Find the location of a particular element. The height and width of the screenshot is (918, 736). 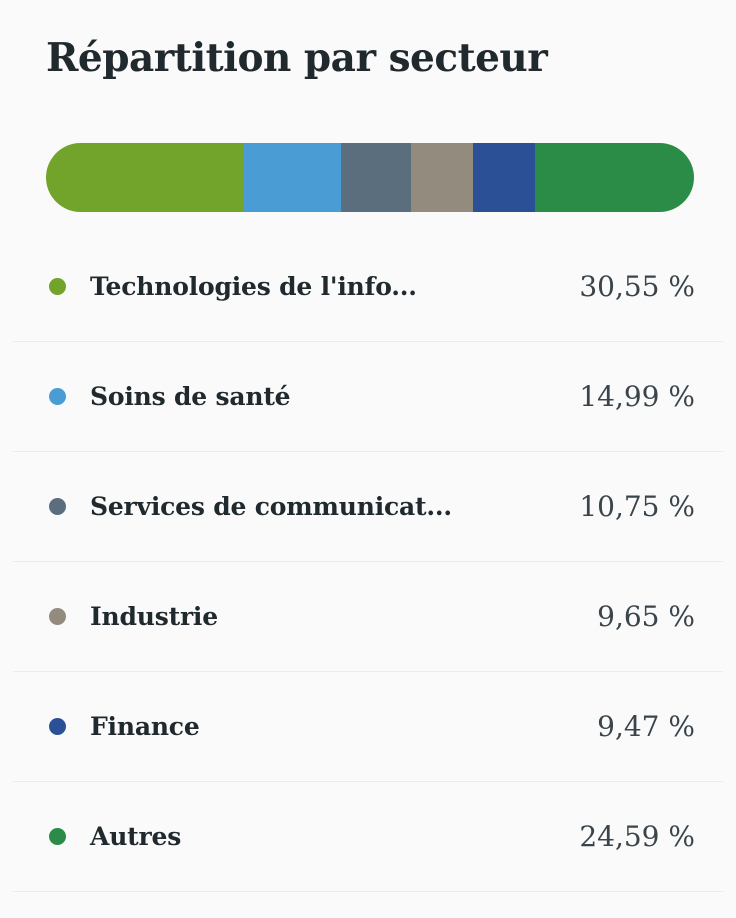

legend-row: Services de communicat... 10,75 % is located at coordinates (368, 507).